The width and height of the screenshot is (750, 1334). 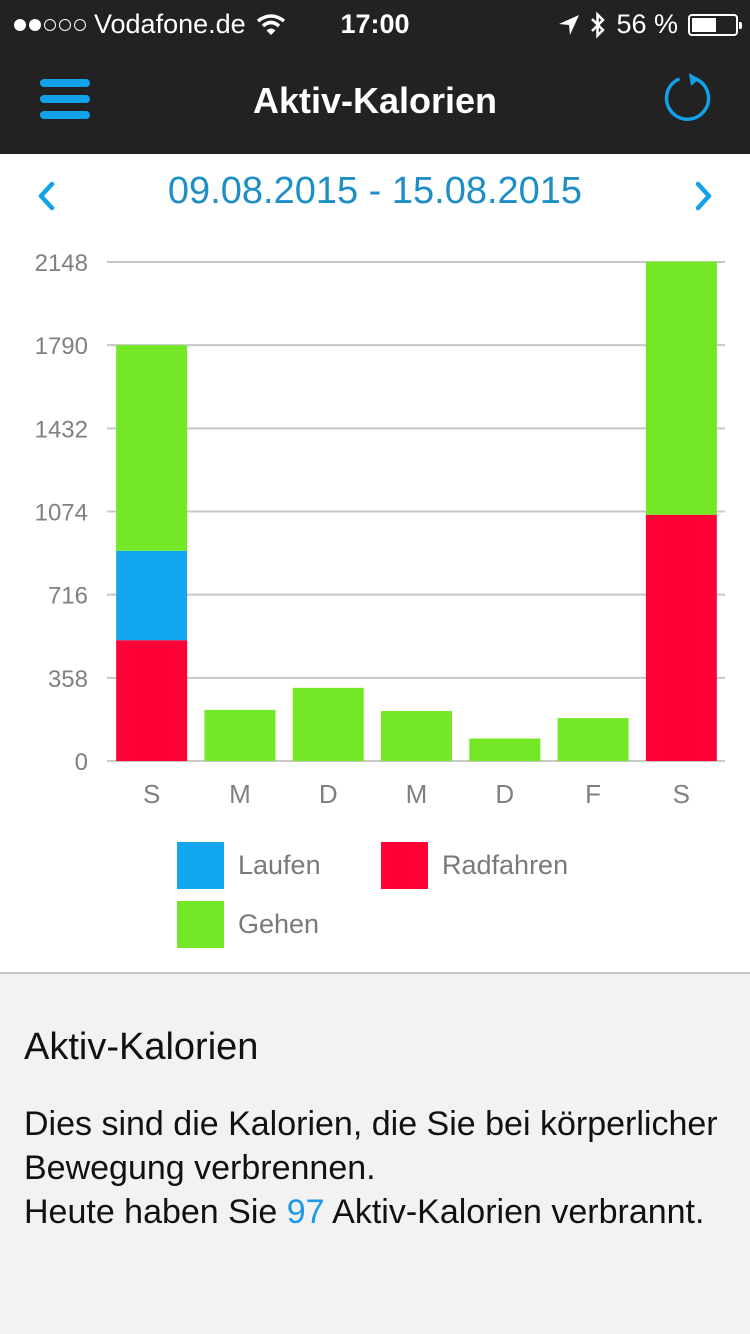 What do you see at coordinates (61, 513) in the screenshot?
I see `y-tick-label: 1074` at bounding box center [61, 513].